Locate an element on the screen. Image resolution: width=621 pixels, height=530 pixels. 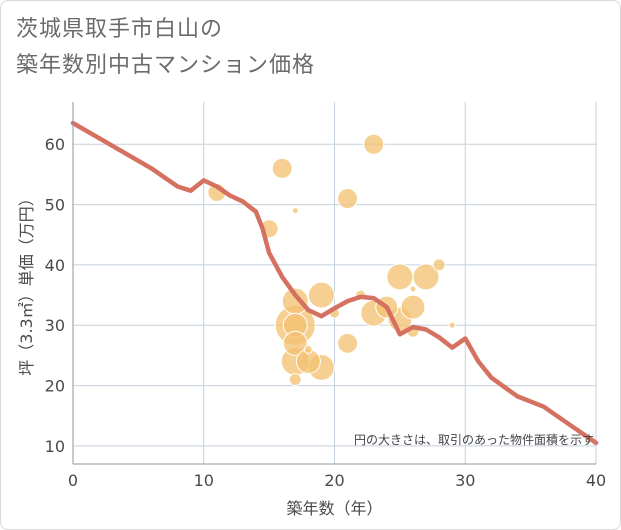
bubble-size-note: 円の大きさは、取引のあった物件面積を示す is located at coordinates (474, 439).